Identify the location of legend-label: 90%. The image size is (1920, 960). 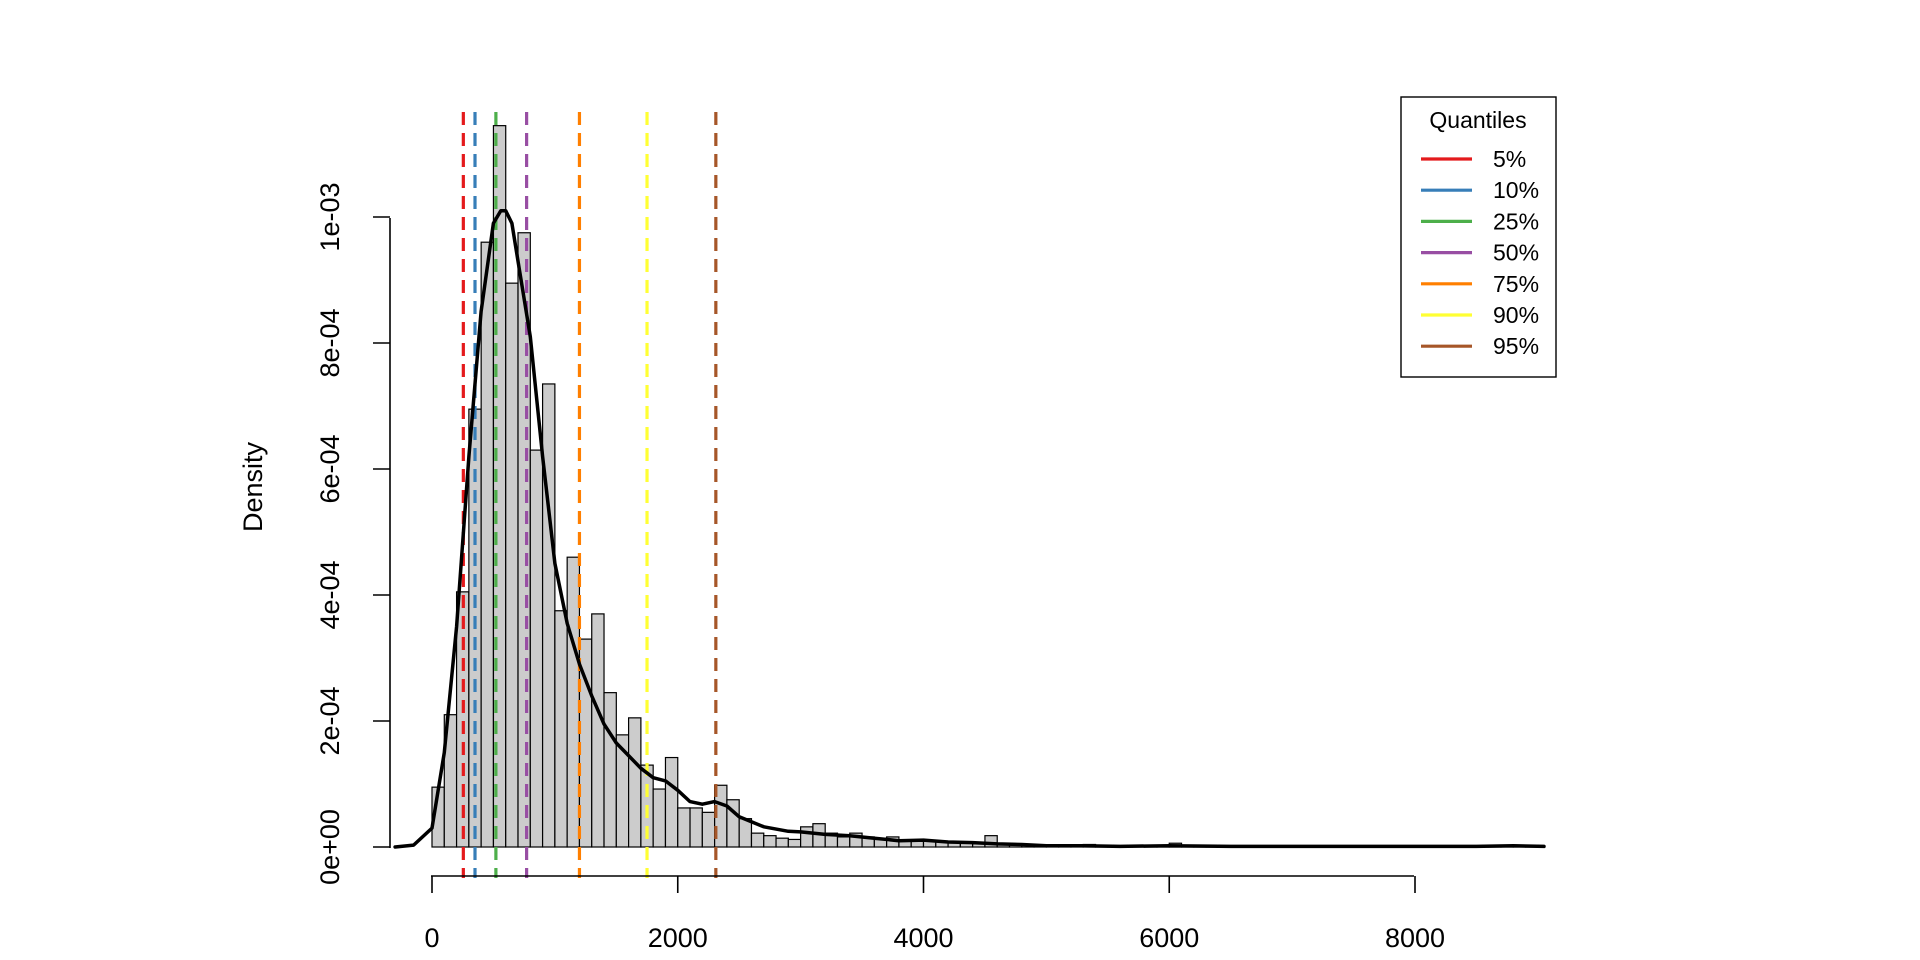
(1516, 315).